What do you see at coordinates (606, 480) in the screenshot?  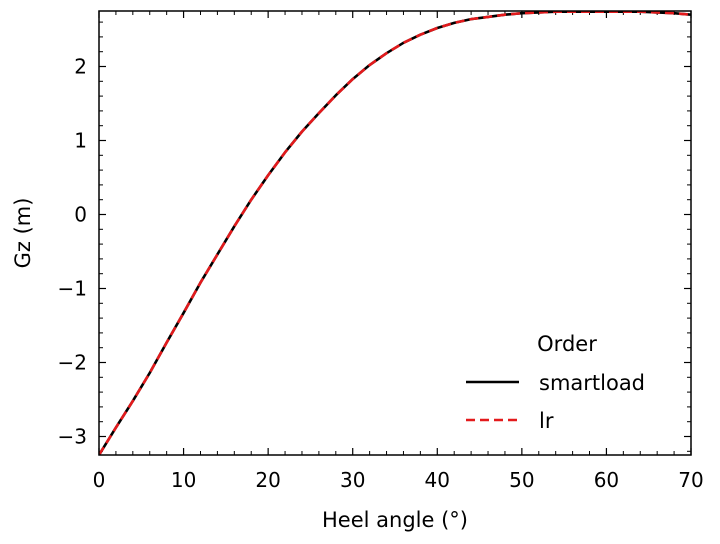 I see `x-tick-label: 60` at bounding box center [606, 480].